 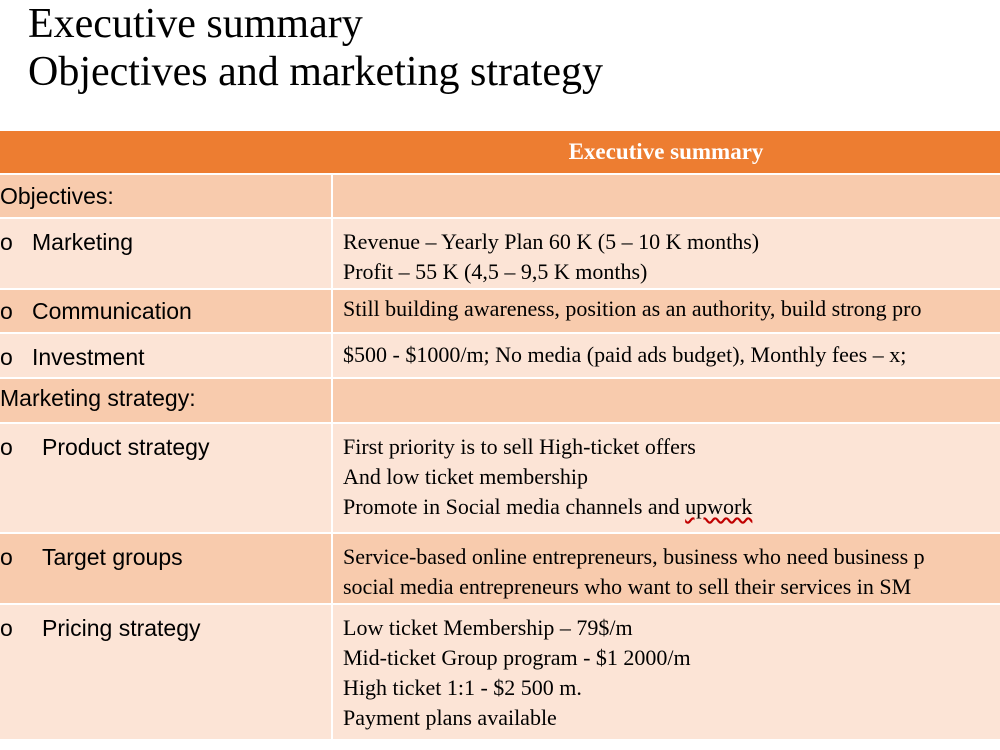 I want to click on row-label: Marketing strategy:, so click(x=166, y=400).